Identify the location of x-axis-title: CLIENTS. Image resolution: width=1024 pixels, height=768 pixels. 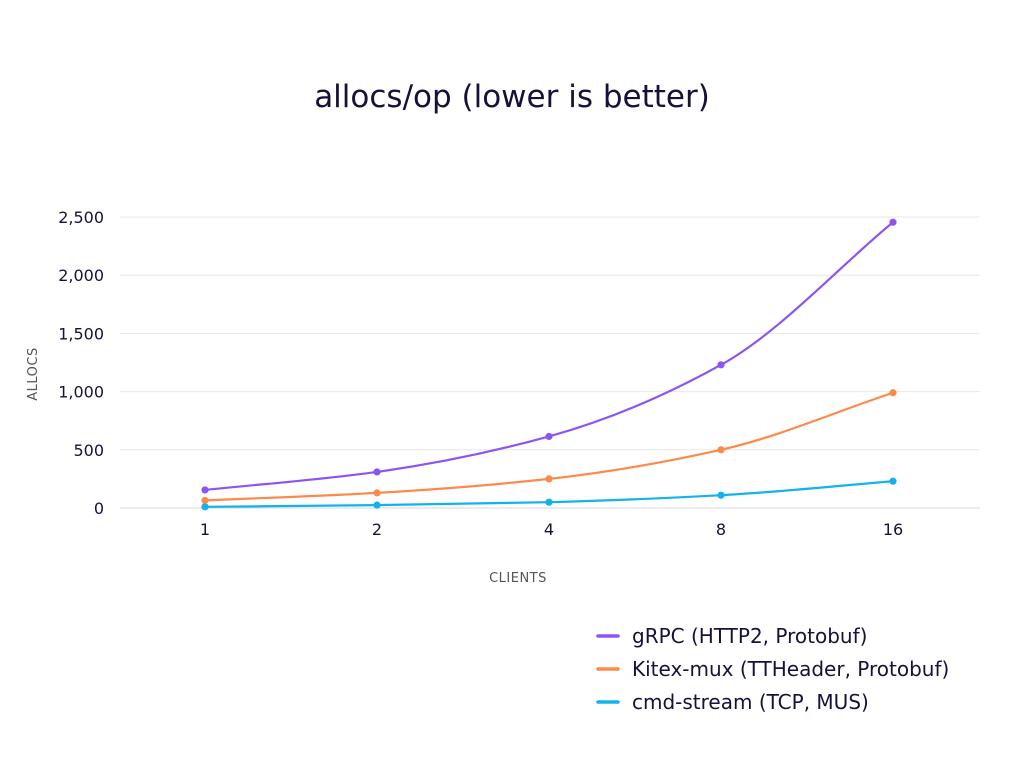
(518, 578).